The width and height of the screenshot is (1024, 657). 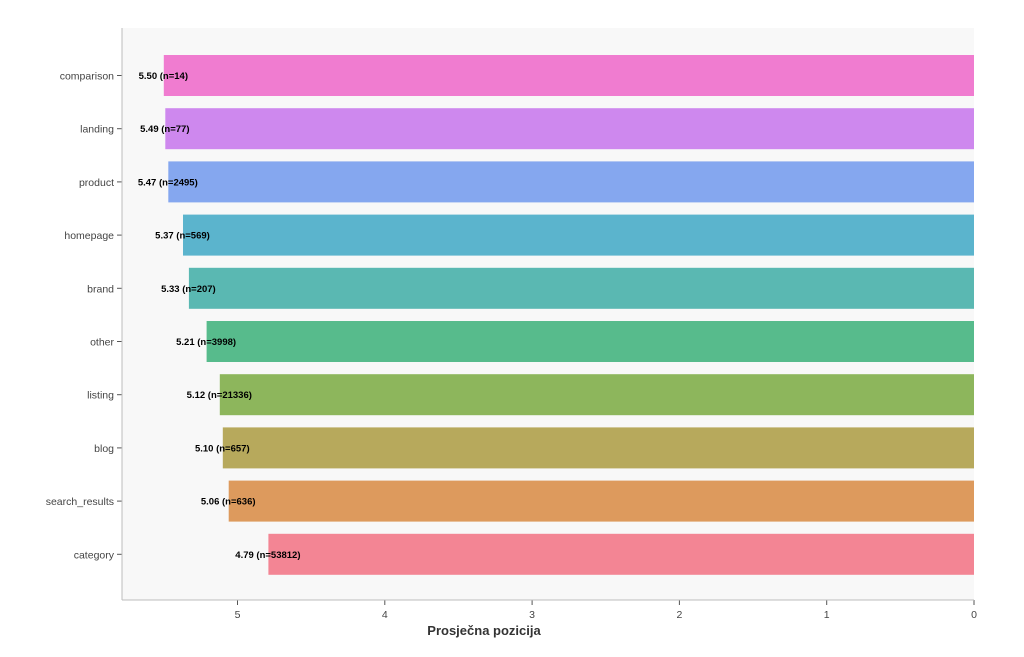 I want to click on bar-blog, so click(x=598, y=448).